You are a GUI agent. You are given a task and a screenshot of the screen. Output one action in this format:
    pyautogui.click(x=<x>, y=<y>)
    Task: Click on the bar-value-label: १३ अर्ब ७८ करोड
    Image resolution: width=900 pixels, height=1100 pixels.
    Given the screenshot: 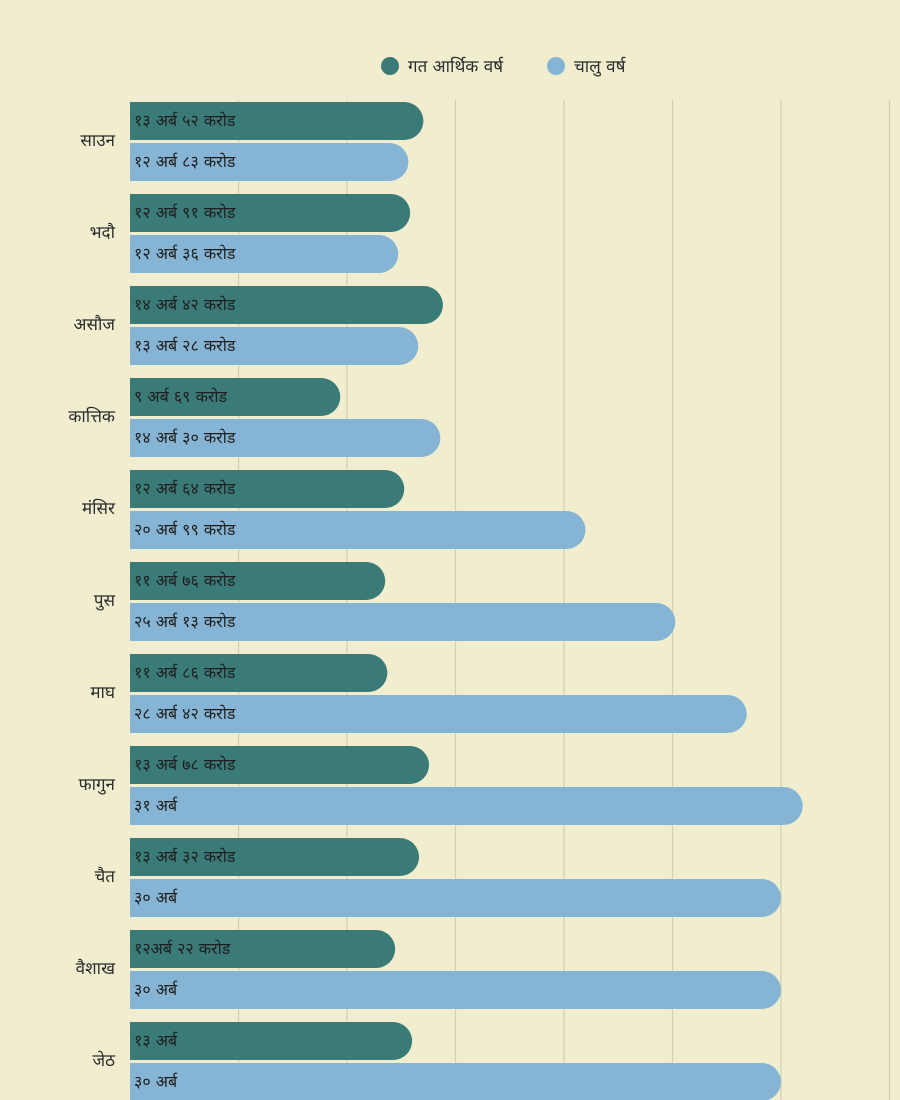 What is the action you would take?
    pyautogui.click(x=185, y=764)
    